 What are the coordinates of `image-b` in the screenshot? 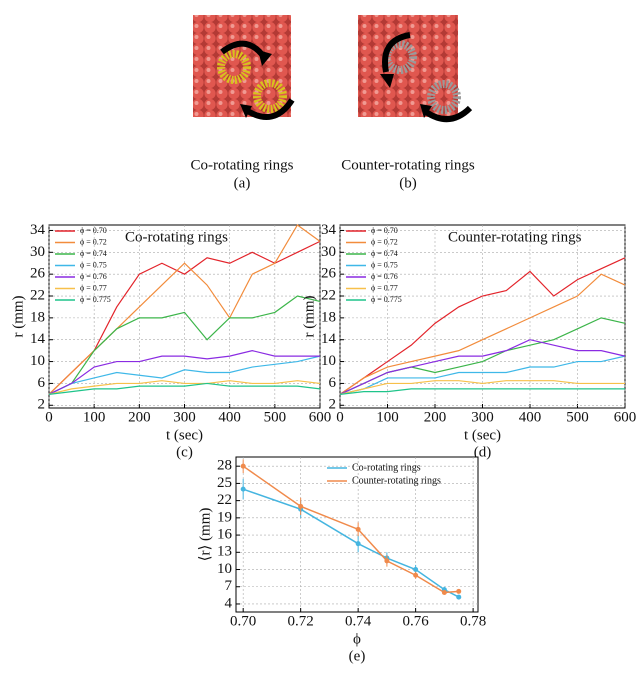 It's located at (415, 68).